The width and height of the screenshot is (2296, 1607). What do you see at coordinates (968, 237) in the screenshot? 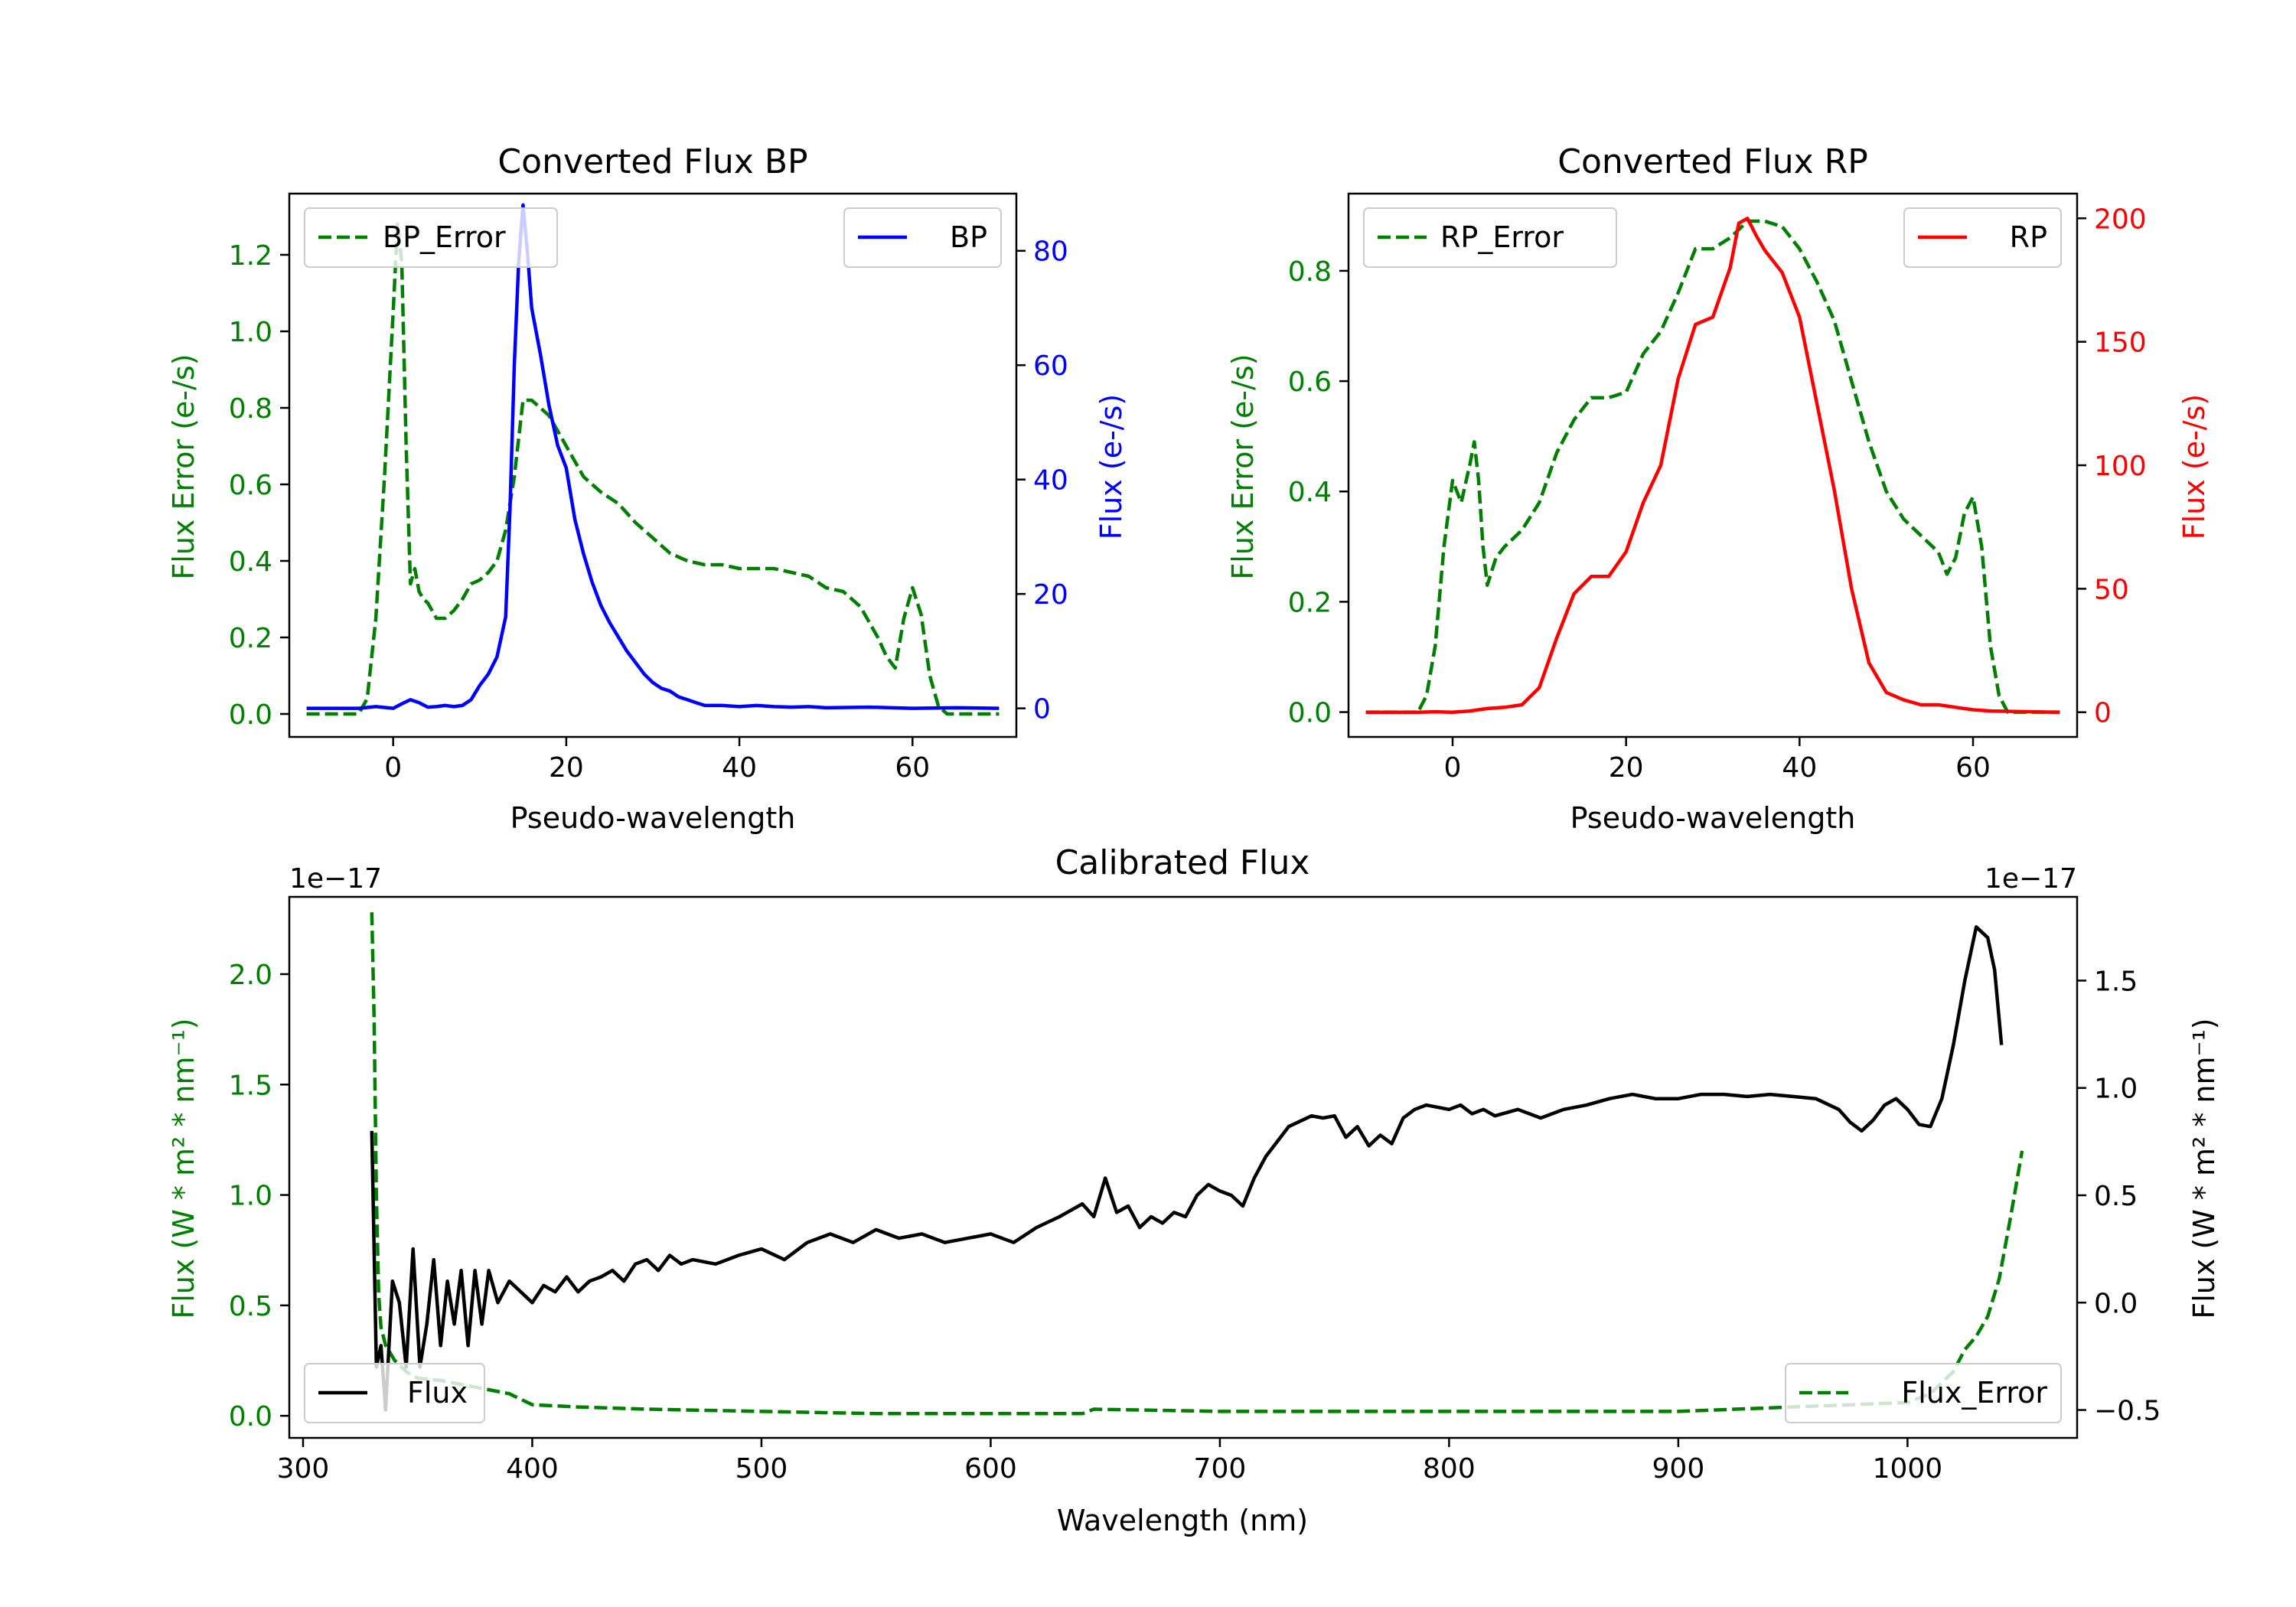
I see `legend-label-bp: BP` at bounding box center [968, 237].